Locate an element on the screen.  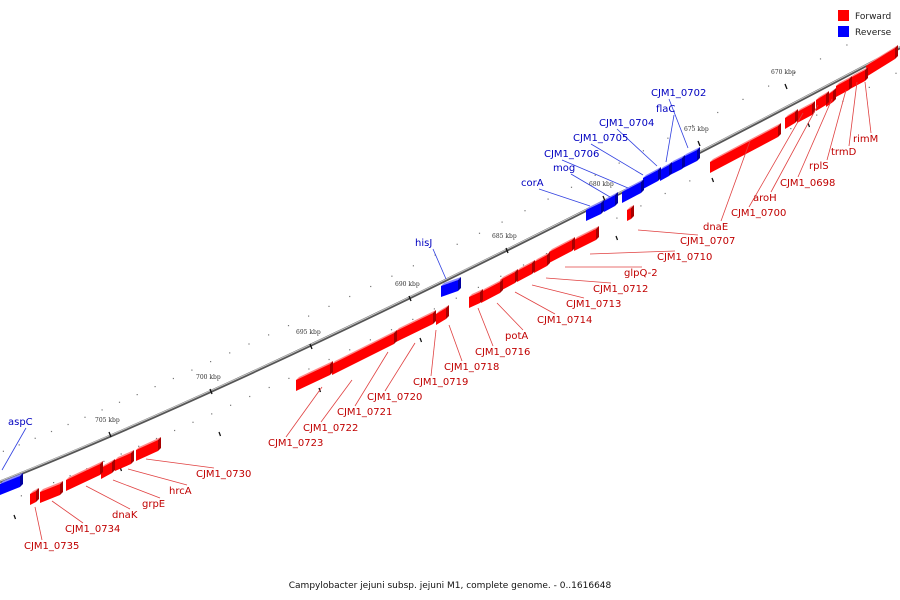
gene-label: CJM1_0720 is located at coordinates (394, 397).